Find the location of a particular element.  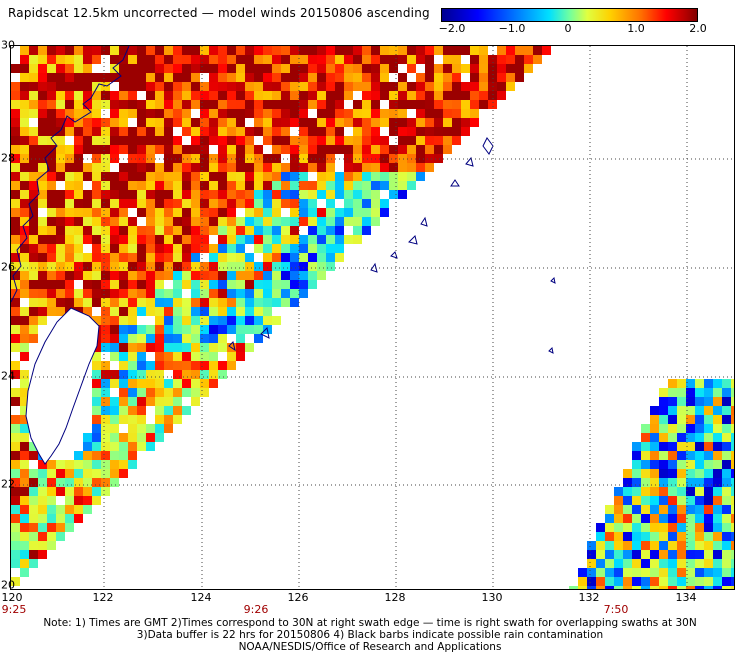

colorbar-label: 0 is located at coordinates (568, 28).